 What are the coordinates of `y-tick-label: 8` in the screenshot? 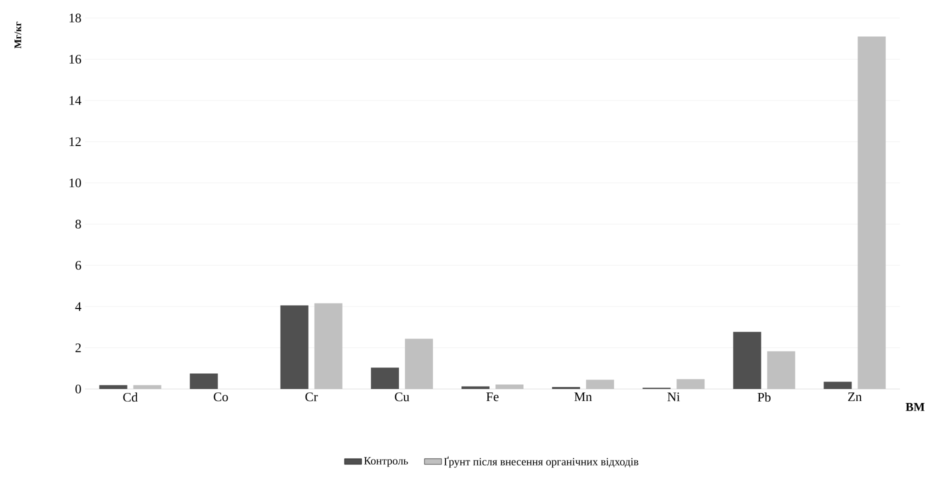 It's located at (78, 224).